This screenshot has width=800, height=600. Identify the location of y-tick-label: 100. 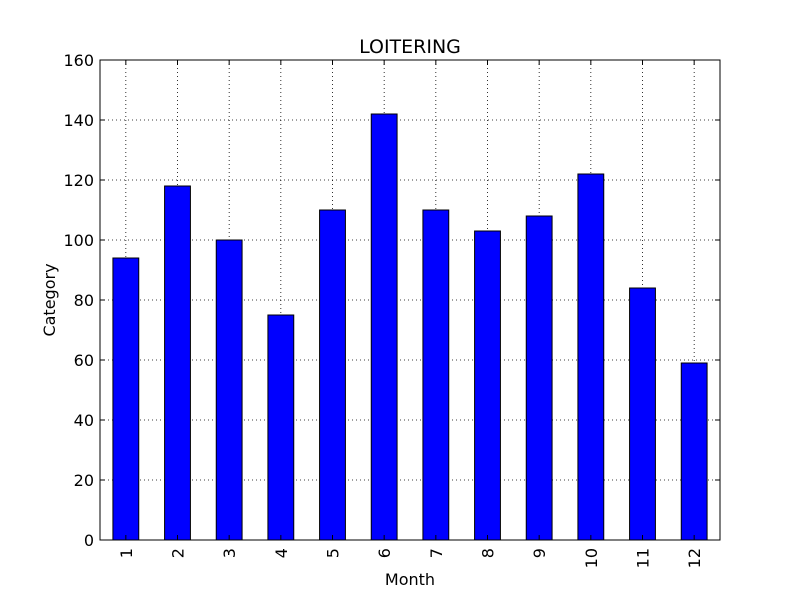
(78, 240).